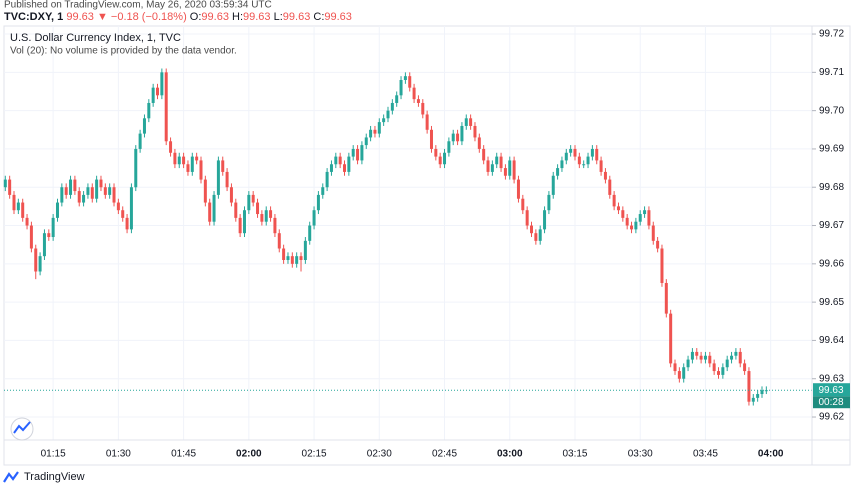 This screenshot has width=852, height=485. What do you see at coordinates (22, 429) in the screenshot?
I see `watermark-logo` at bounding box center [22, 429].